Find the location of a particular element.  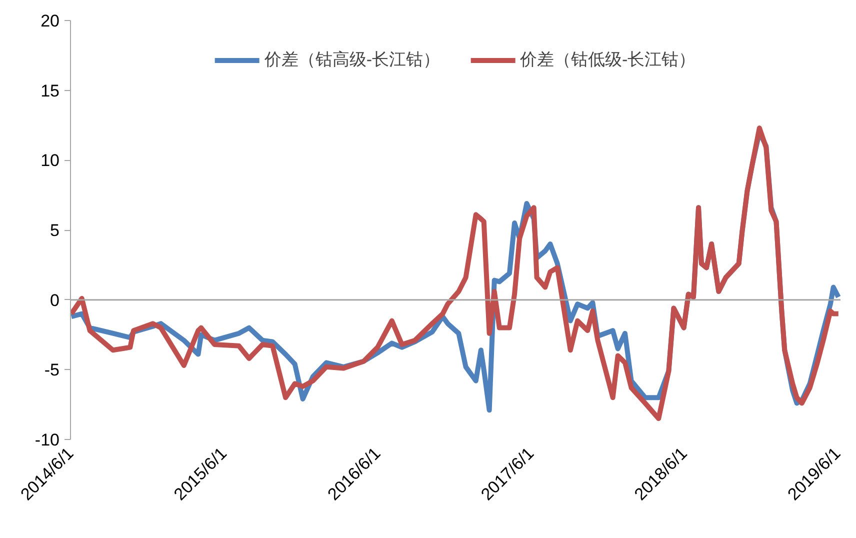

y-tick-label: -10 is located at coordinates (47, 440).